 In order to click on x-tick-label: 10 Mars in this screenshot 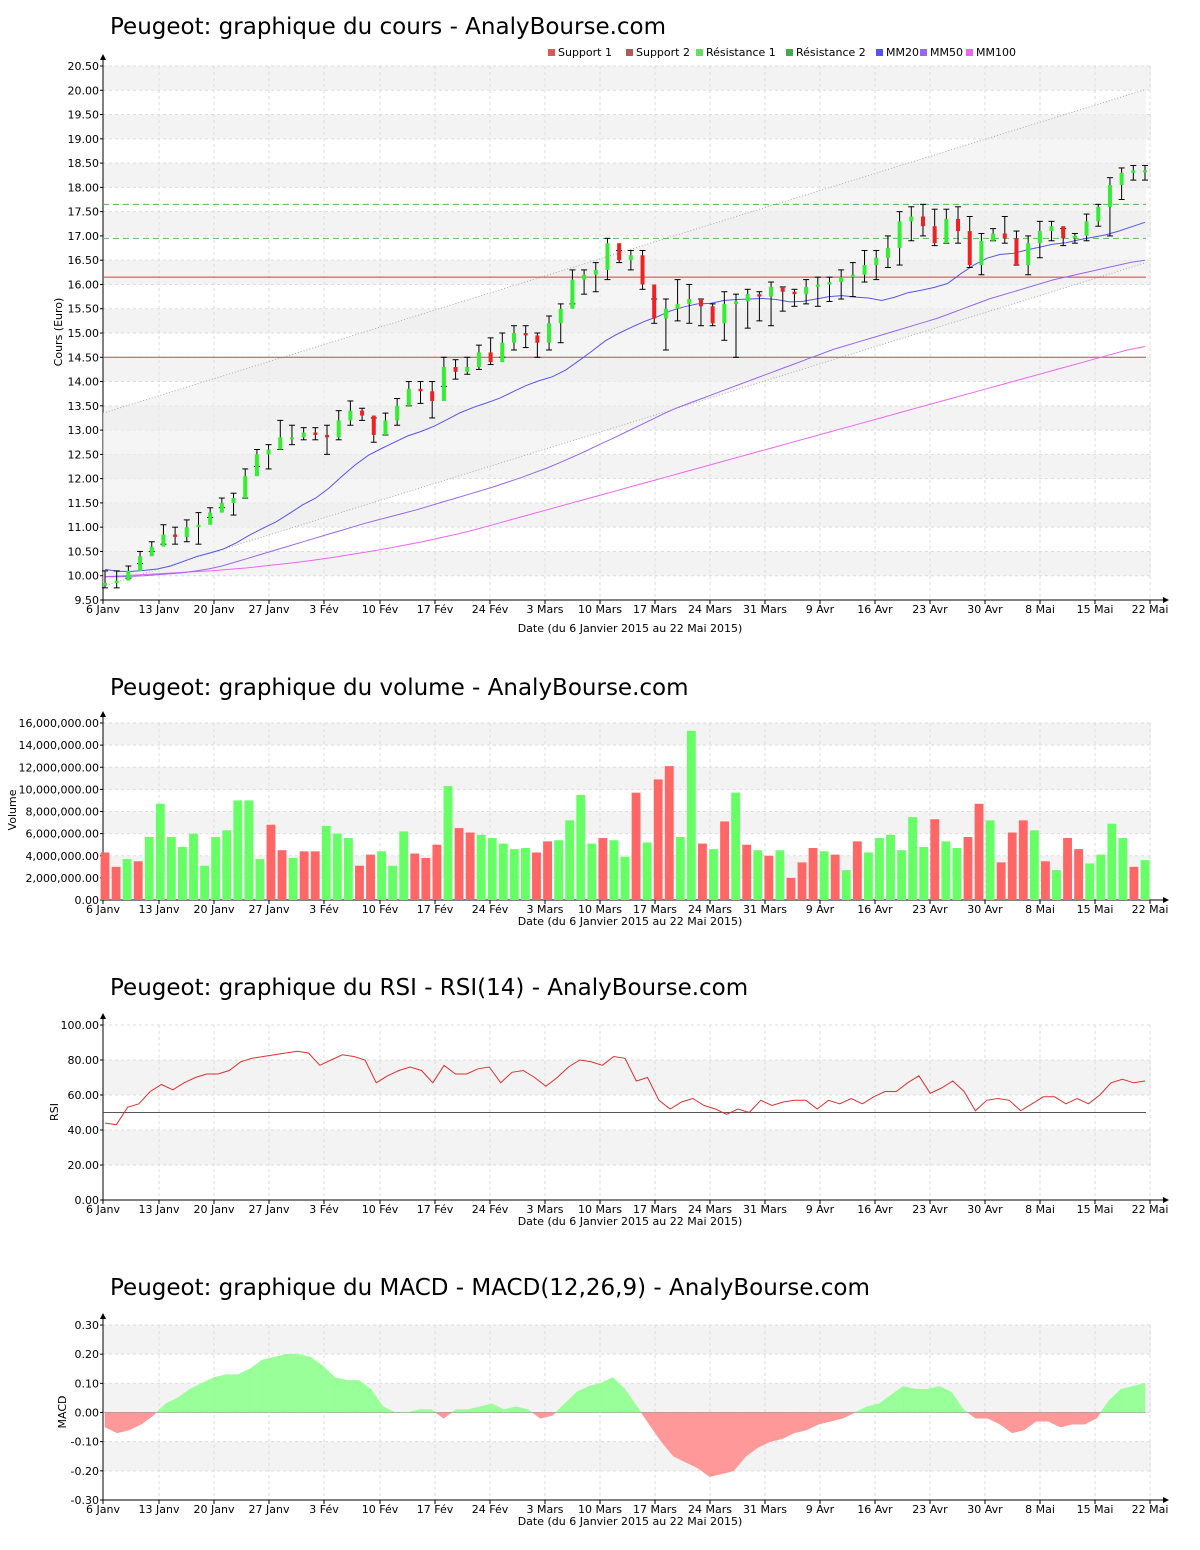, I will do `click(600, 1209)`.